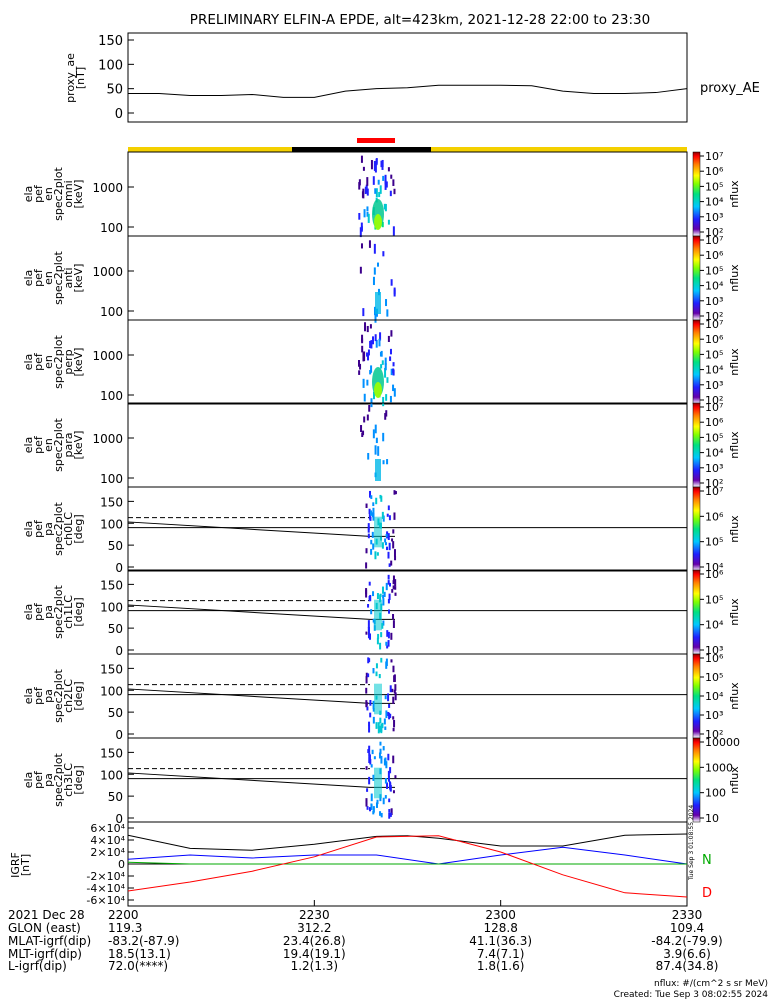 This screenshot has width=775, height=1000. Describe the element at coordinates (48, 612) in the screenshot. I see `y-axis-label: pa` at that location.